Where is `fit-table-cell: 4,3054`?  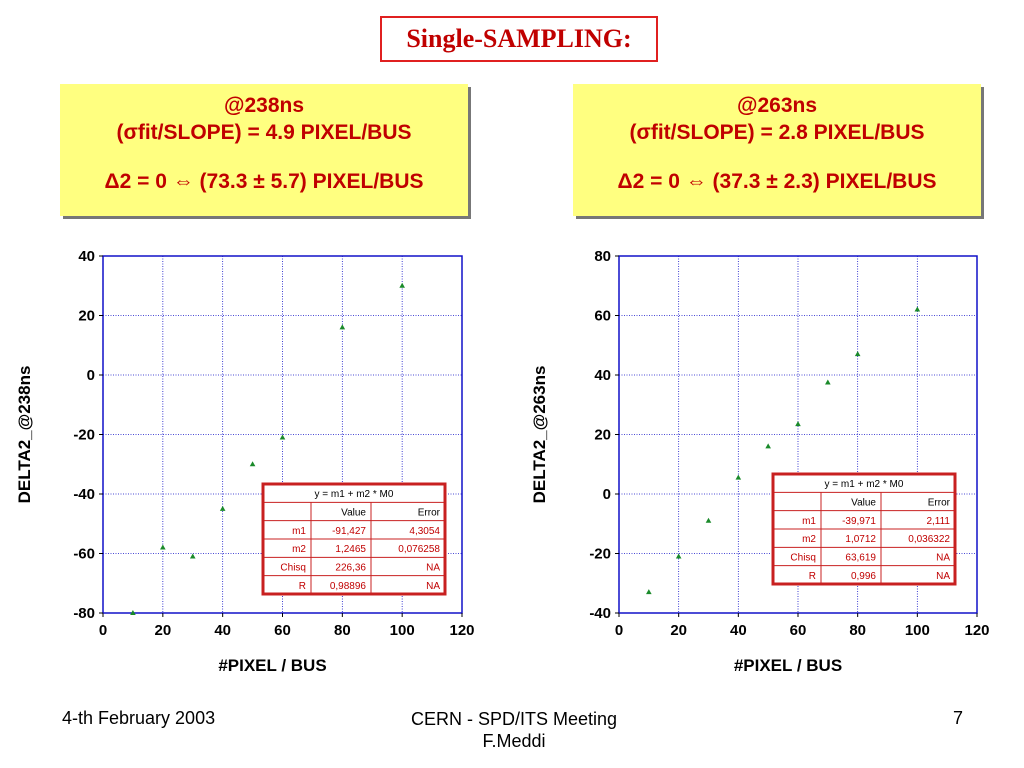
fit-table-cell: 4,3054 is located at coordinates (424, 531).